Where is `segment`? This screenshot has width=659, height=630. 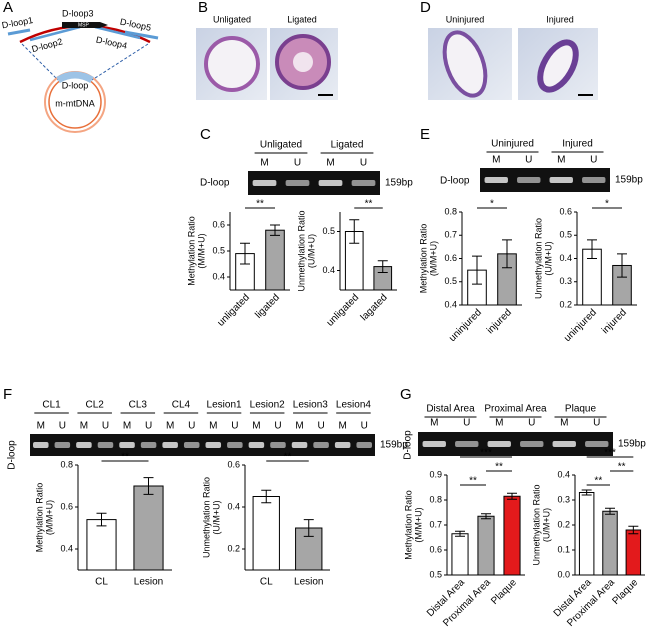 segment is located at coordinates (19, 32).